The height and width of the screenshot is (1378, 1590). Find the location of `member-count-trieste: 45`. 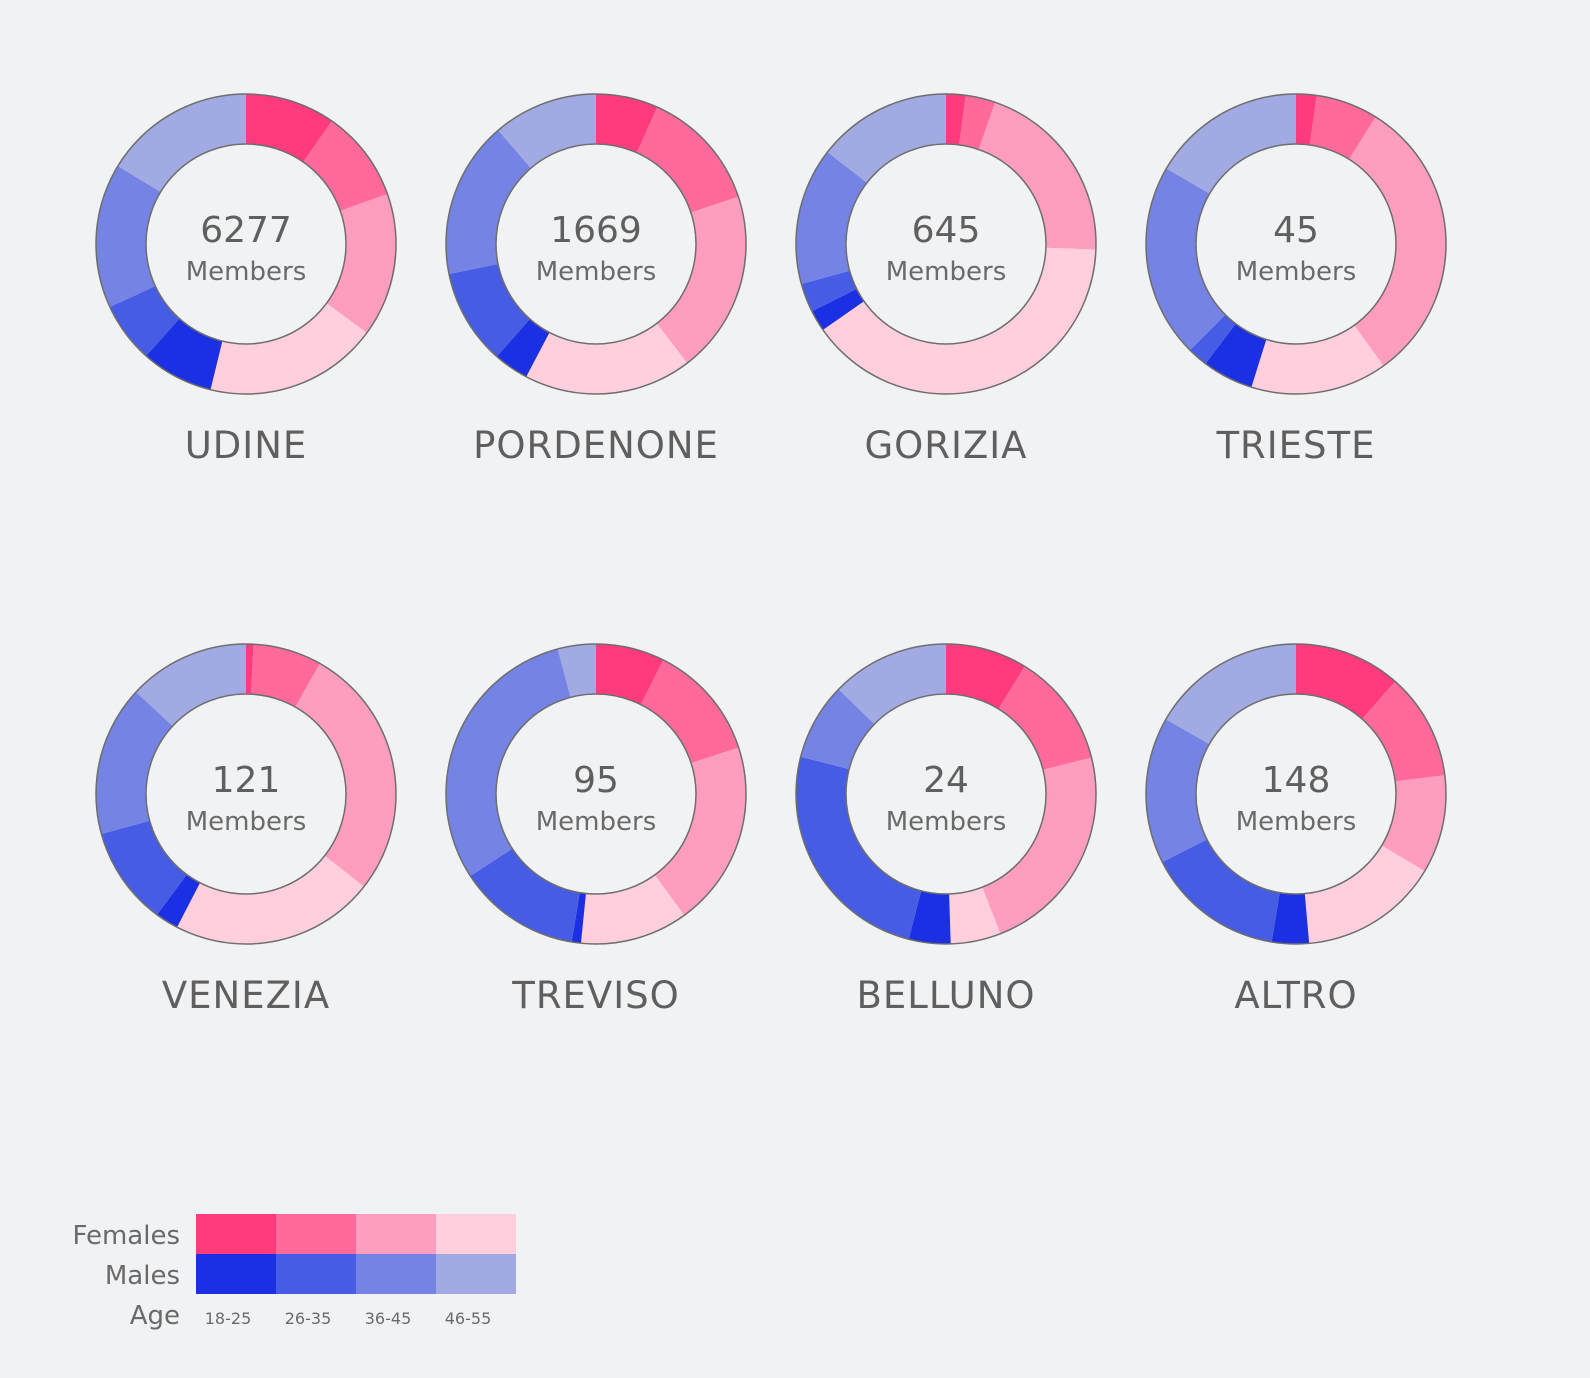

member-count-trieste: 45 is located at coordinates (1296, 230).